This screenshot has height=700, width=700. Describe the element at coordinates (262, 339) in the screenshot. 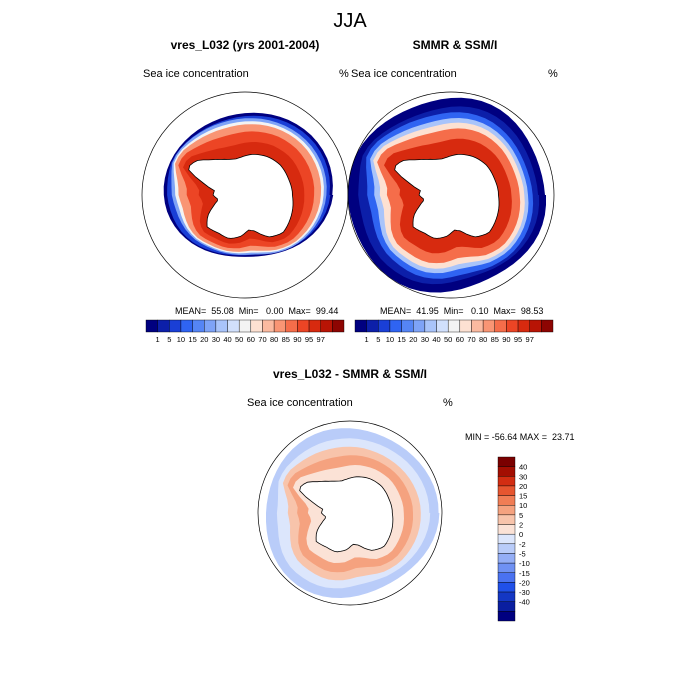

I see `panel1-colorbar-tick-label: 70` at that location.